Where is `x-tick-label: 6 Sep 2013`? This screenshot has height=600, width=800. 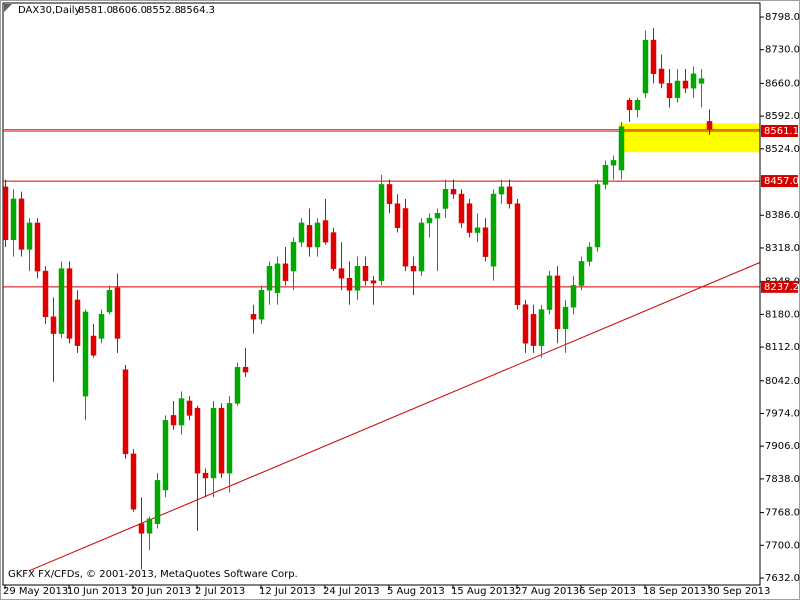
x-tick-label: 6 Sep 2013 is located at coordinates (607, 591).